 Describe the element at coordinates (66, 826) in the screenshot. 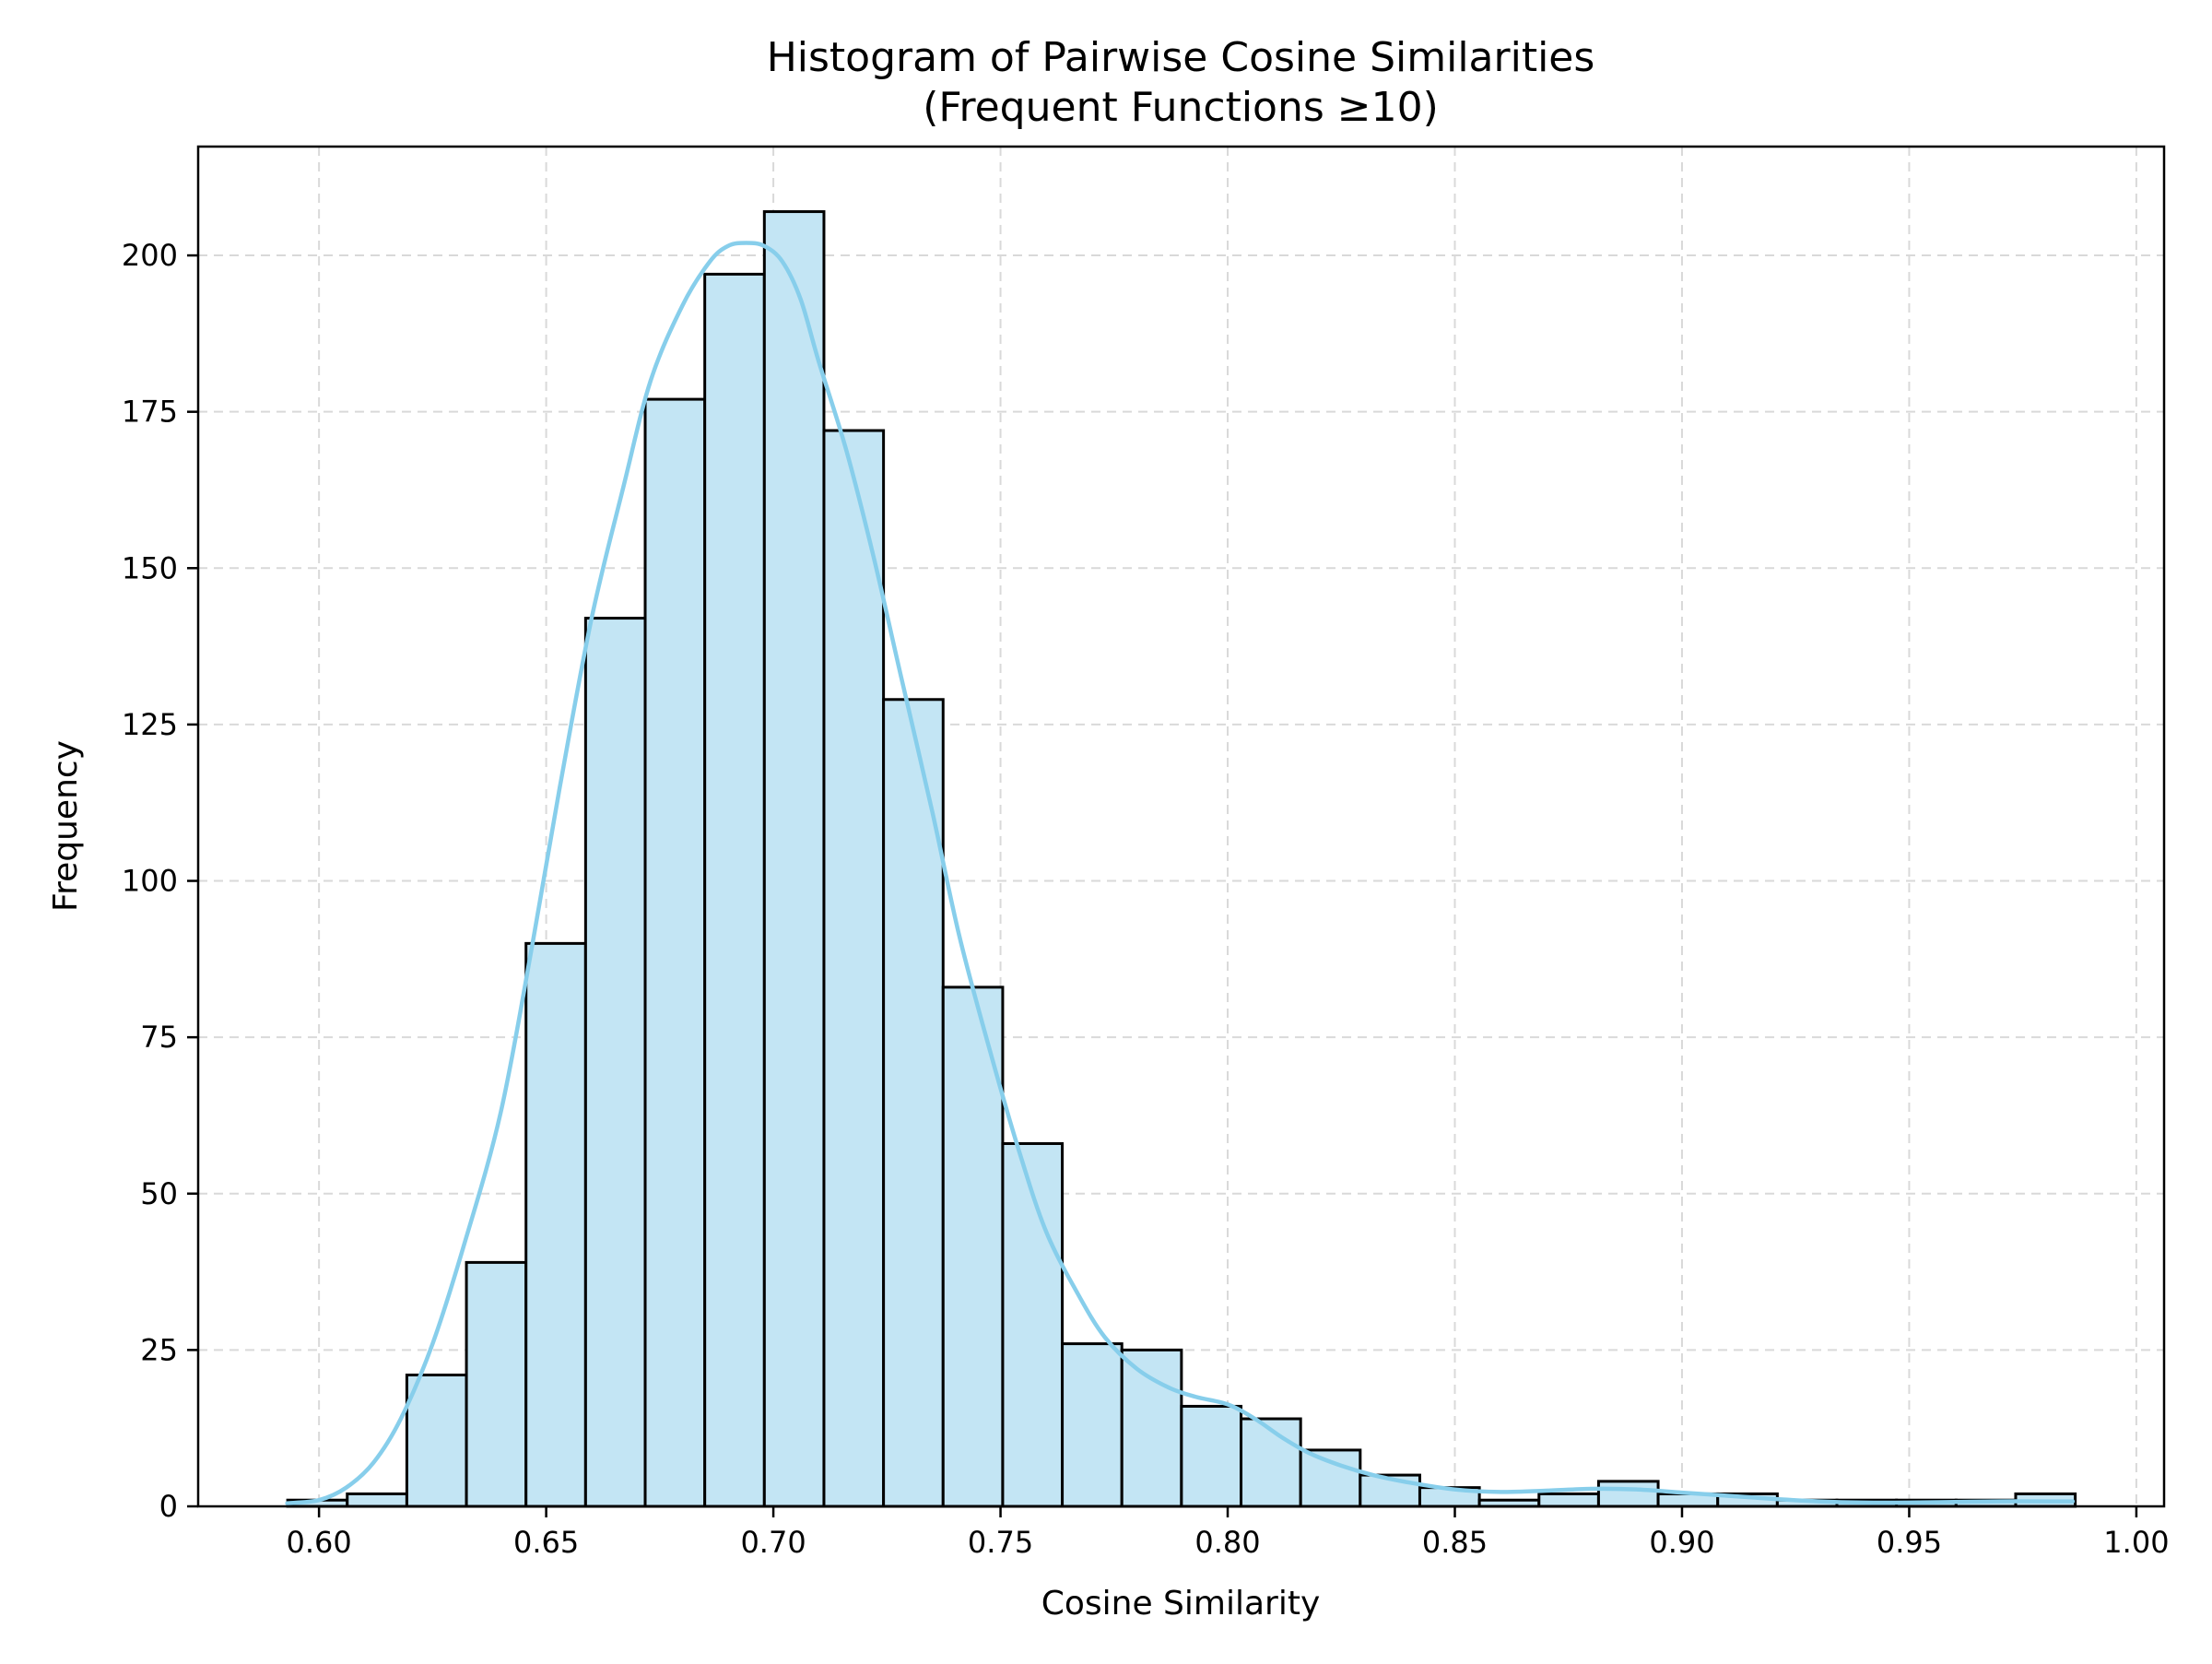

I see `y-axis-label: Frequency` at that location.